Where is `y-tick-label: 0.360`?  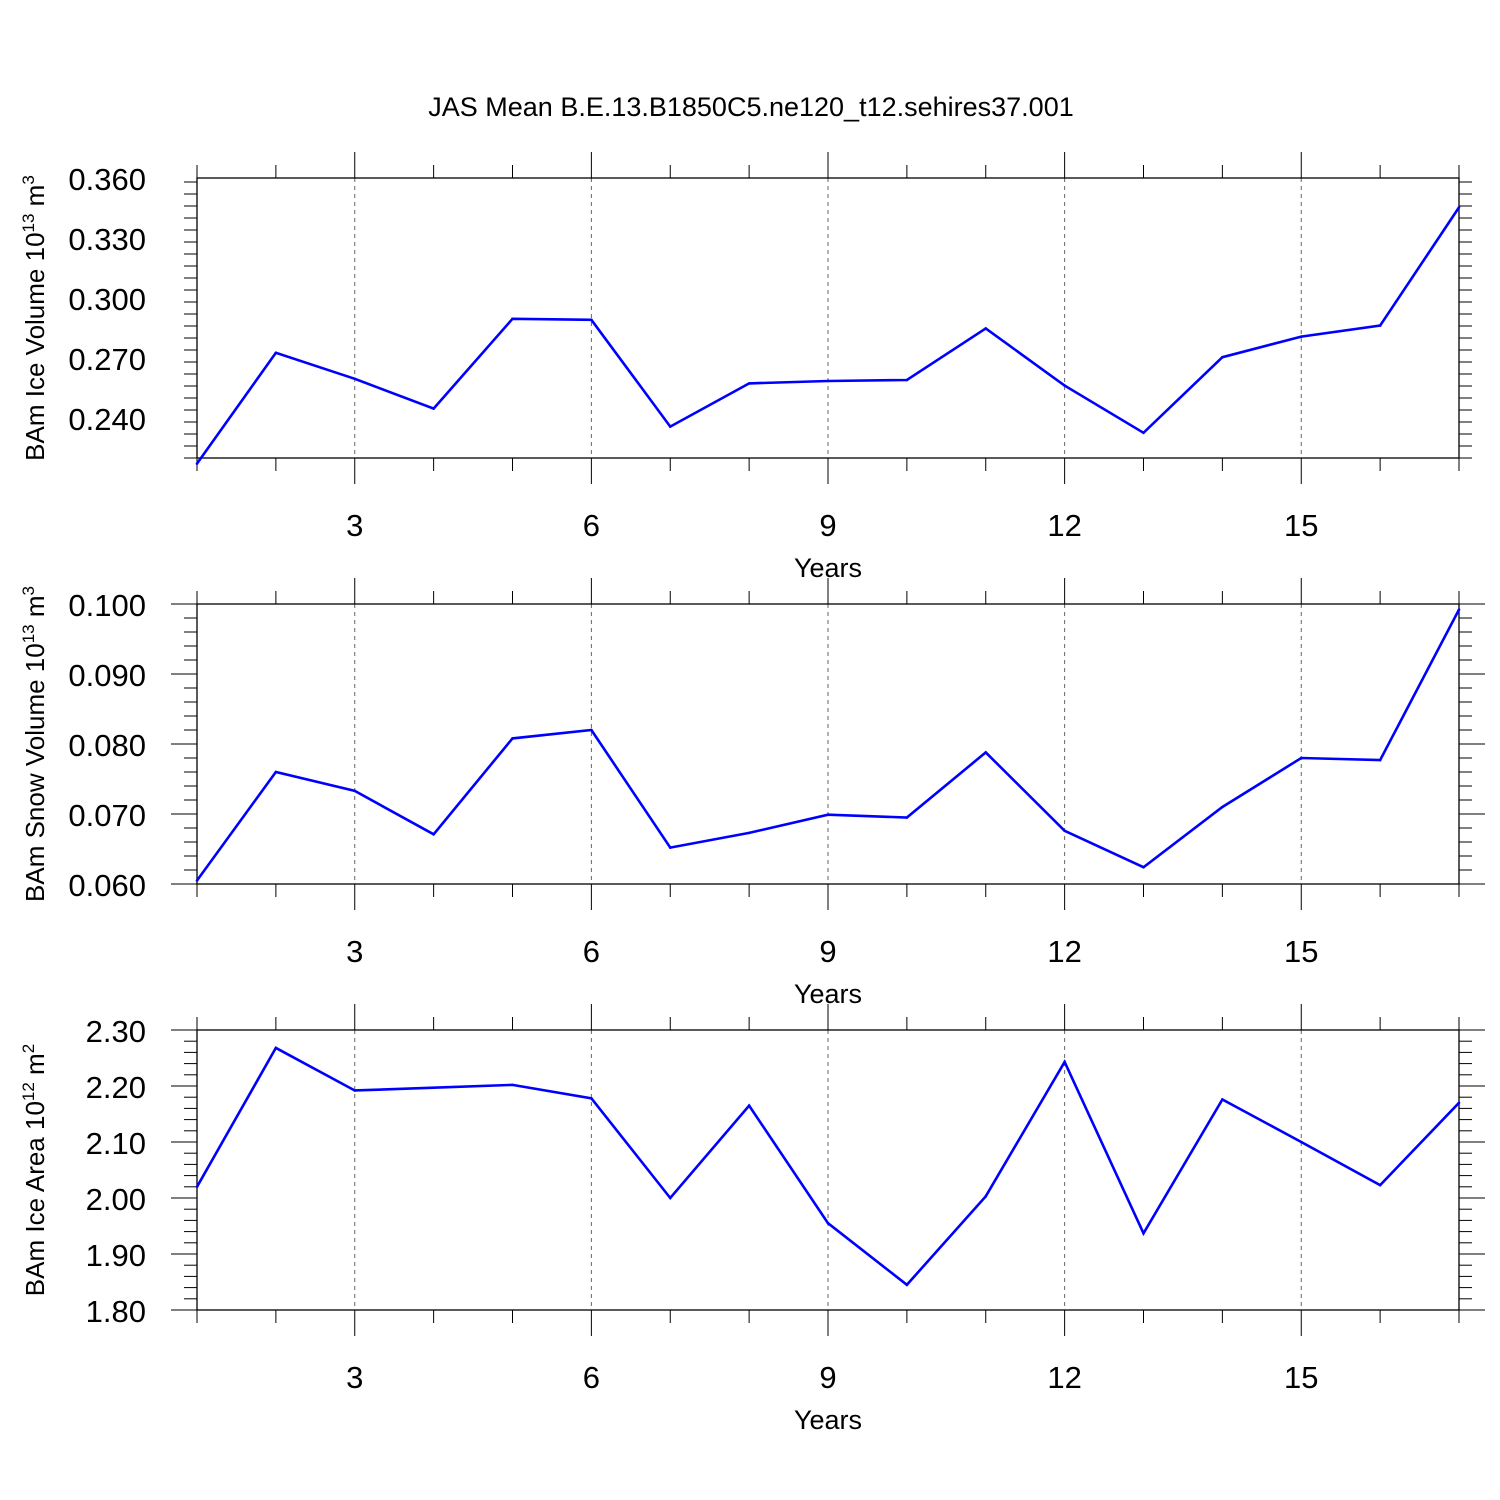 y-tick-label: 0.360 is located at coordinates (107, 179).